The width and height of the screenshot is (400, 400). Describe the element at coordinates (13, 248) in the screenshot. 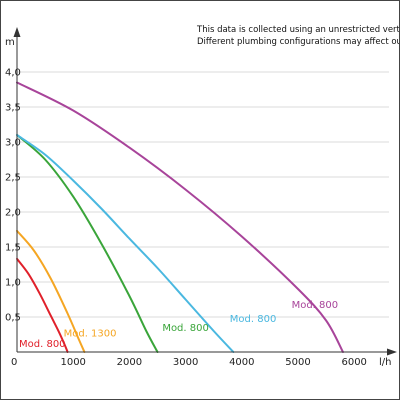

I see `y-tick-label: 1,5` at that location.